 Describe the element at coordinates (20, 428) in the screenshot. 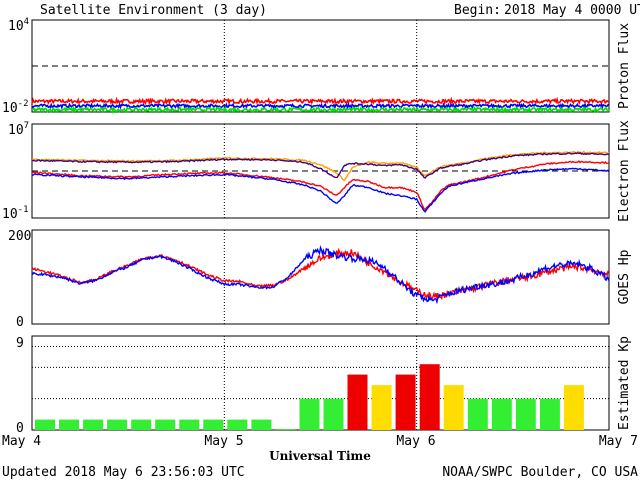

I see `kp-ytick-bottom: 0` at that location.